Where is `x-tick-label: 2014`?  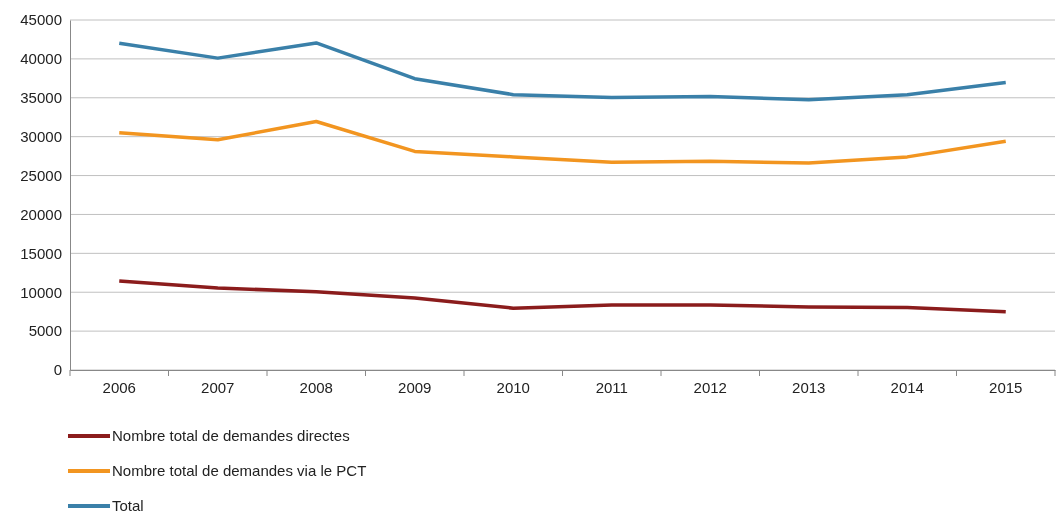
x-tick-label: 2014 is located at coordinates (907, 387).